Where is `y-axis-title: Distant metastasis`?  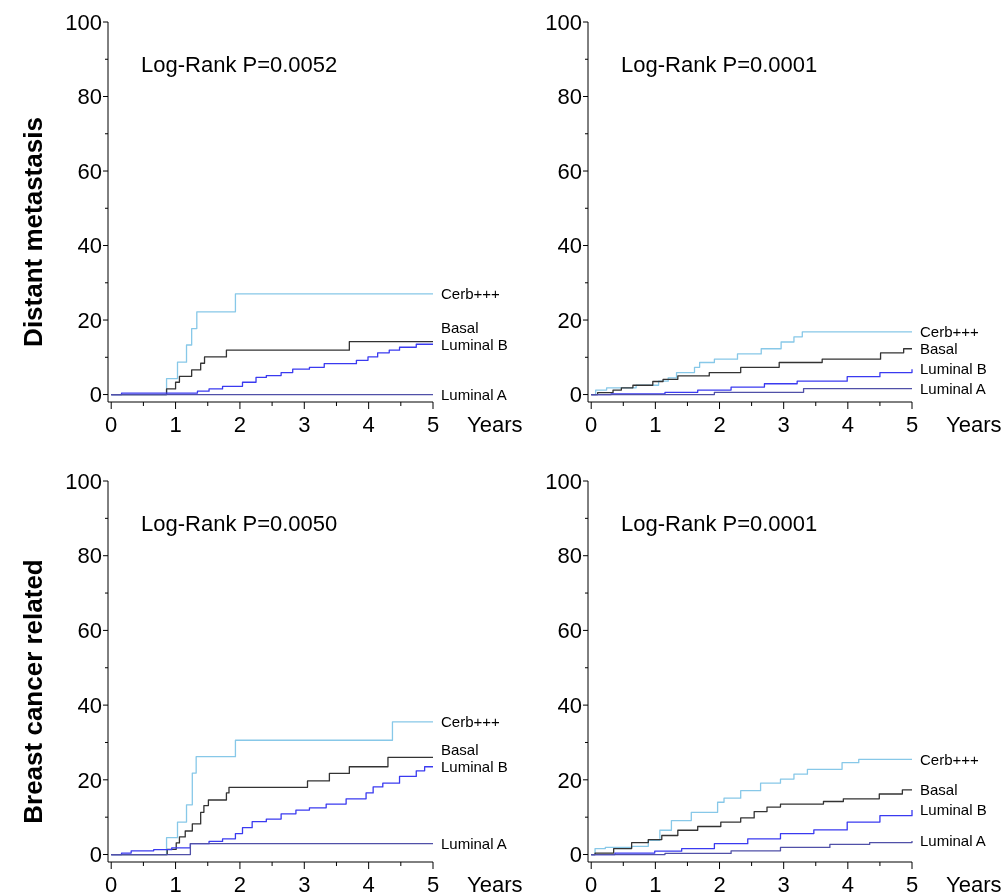 y-axis-title: Distant metastasis is located at coordinates (33, 232).